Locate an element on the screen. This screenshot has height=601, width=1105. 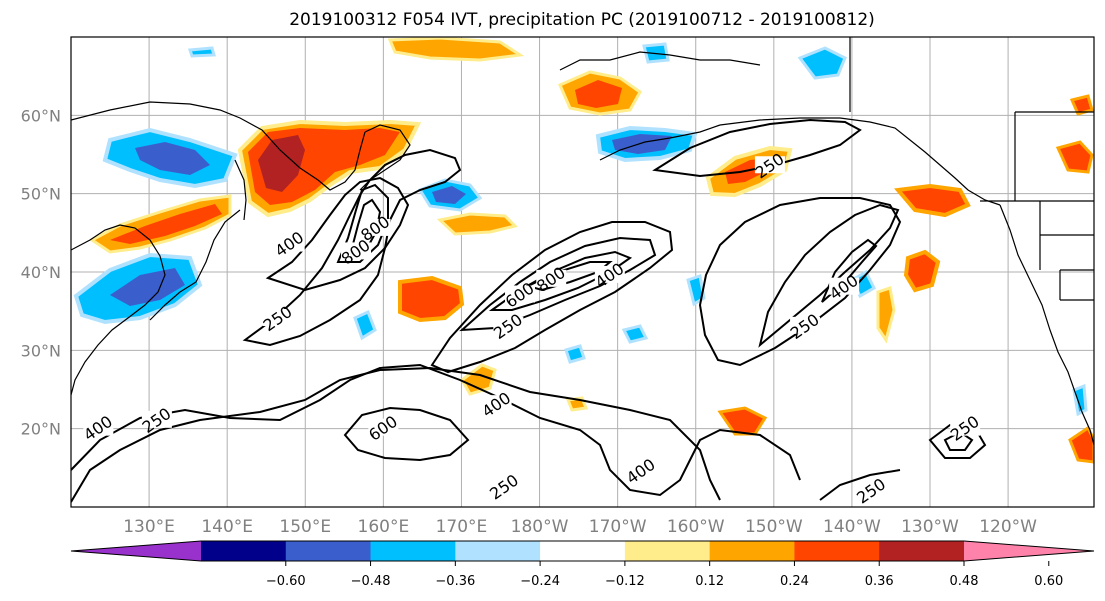
shade-positive-japan-sea-core is located at coordinates (166, 224).